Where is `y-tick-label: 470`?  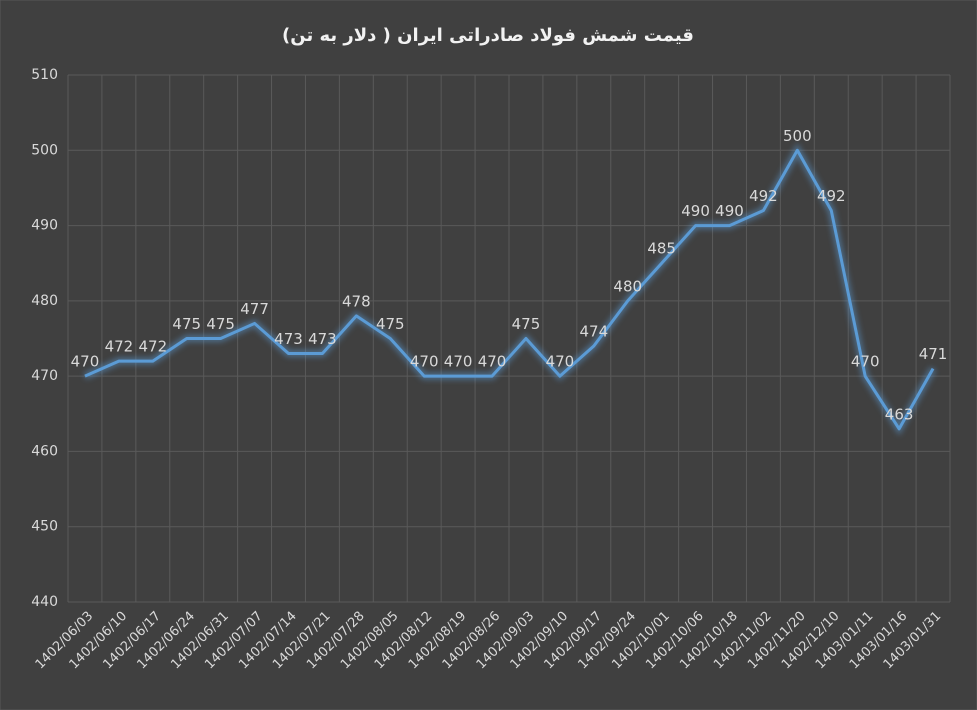
y-tick-label: 470 is located at coordinates (44, 376).